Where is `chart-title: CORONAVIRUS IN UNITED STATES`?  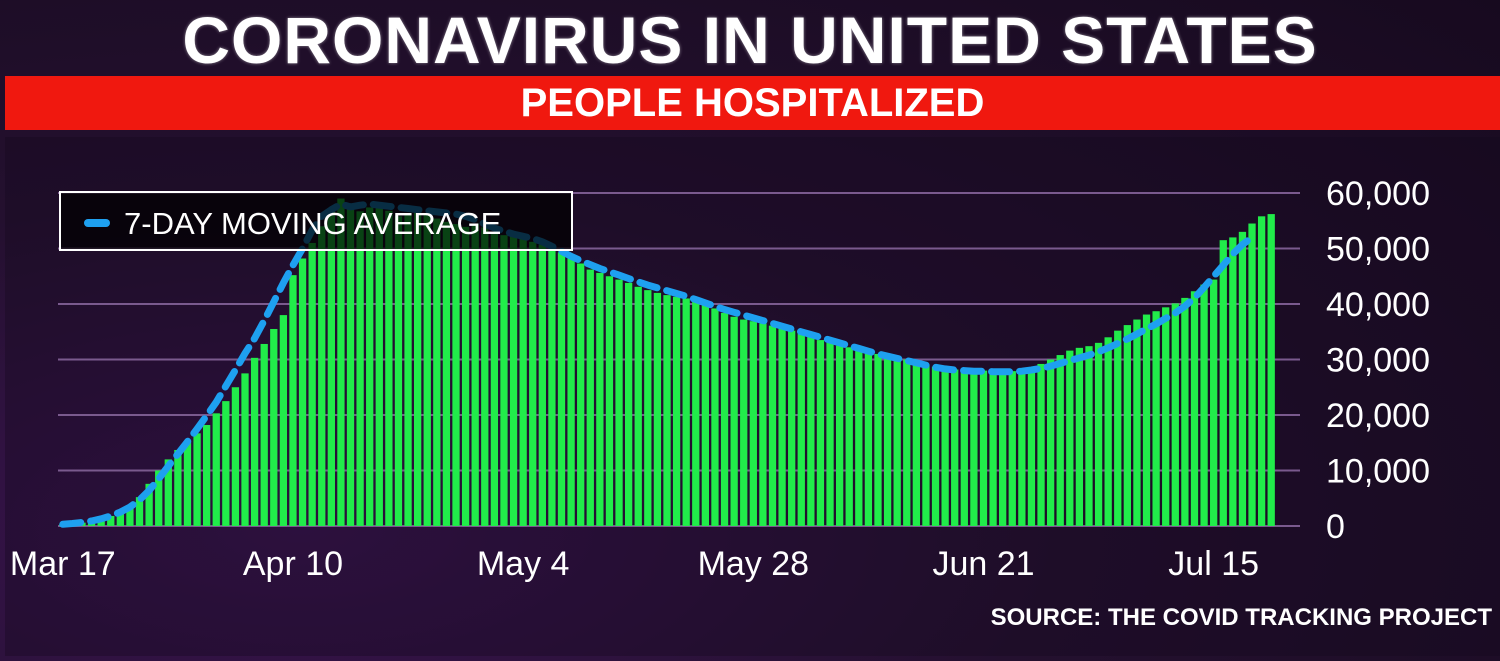
chart-title: CORONAVIRUS IN UNITED STATES is located at coordinates (750, 40).